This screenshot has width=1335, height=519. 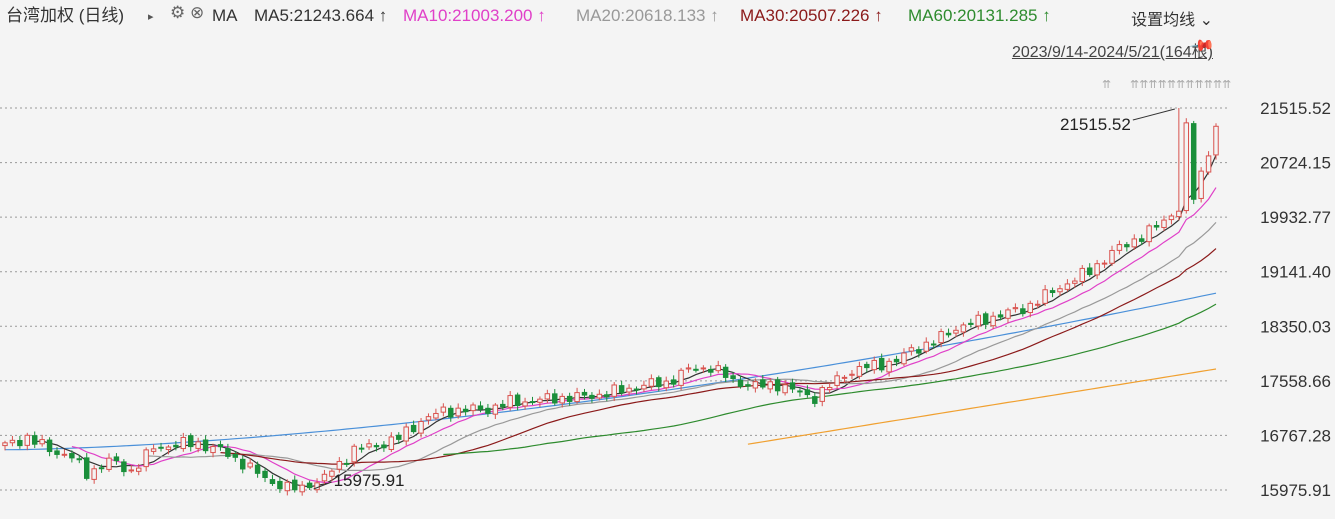 What do you see at coordinates (982, 406) in the screenshot?
I see `ma250-line` at bounding box center [982, 406].